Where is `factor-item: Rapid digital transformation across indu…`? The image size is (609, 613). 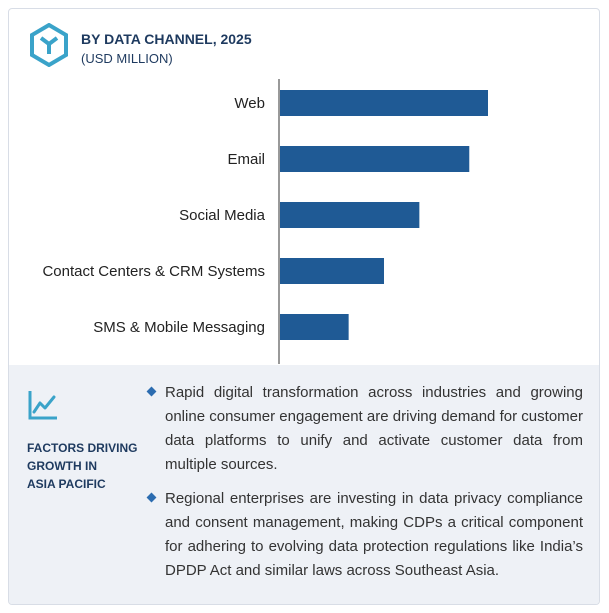
factor-item: Rapid digital transformation across indu… is located at coordinates (364, 429).